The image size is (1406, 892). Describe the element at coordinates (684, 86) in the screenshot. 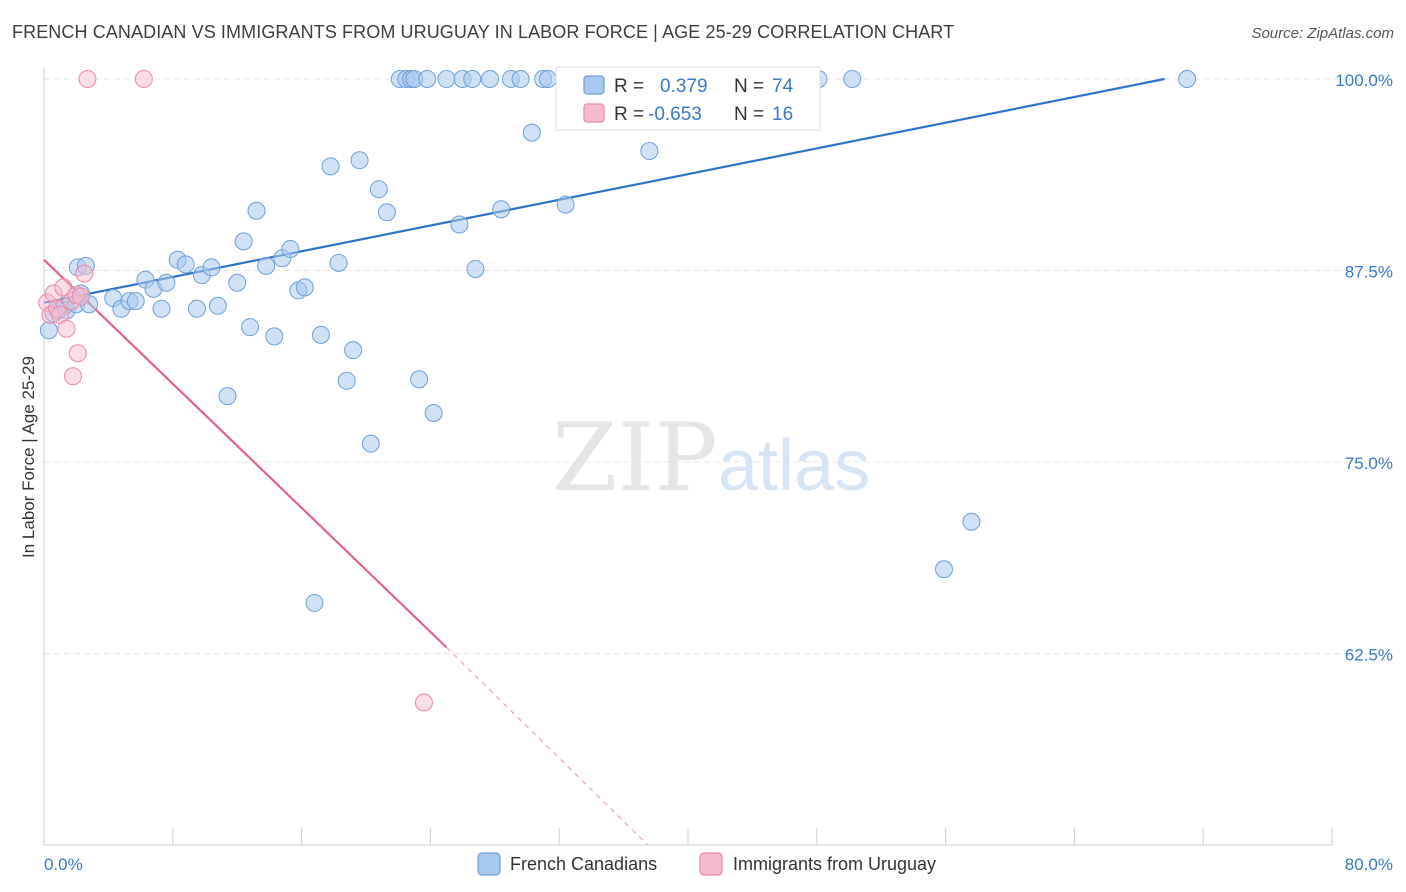

I see `stats-r-value-blue: 0.379` at that location.